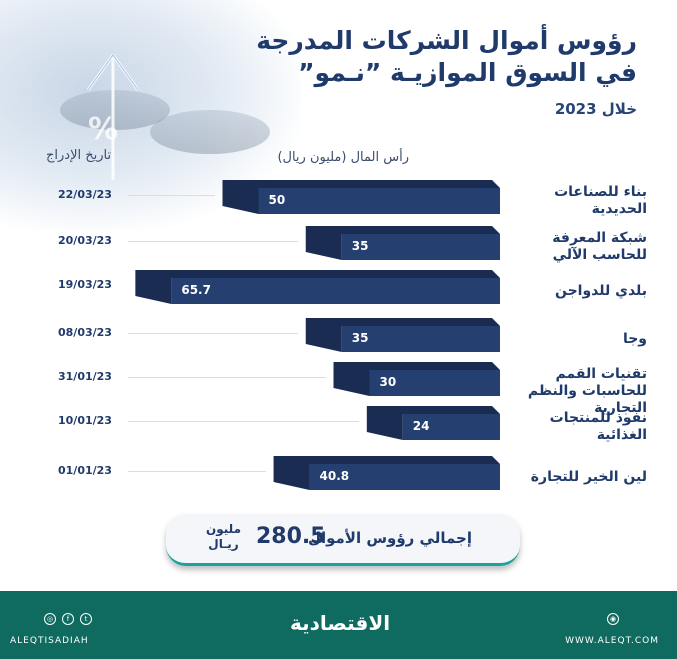 Image resolution: width=677 pixels, height=659 pixels. I want to click on category-label: نفوذ للمنتجات الغذائية, so click(598, 426).